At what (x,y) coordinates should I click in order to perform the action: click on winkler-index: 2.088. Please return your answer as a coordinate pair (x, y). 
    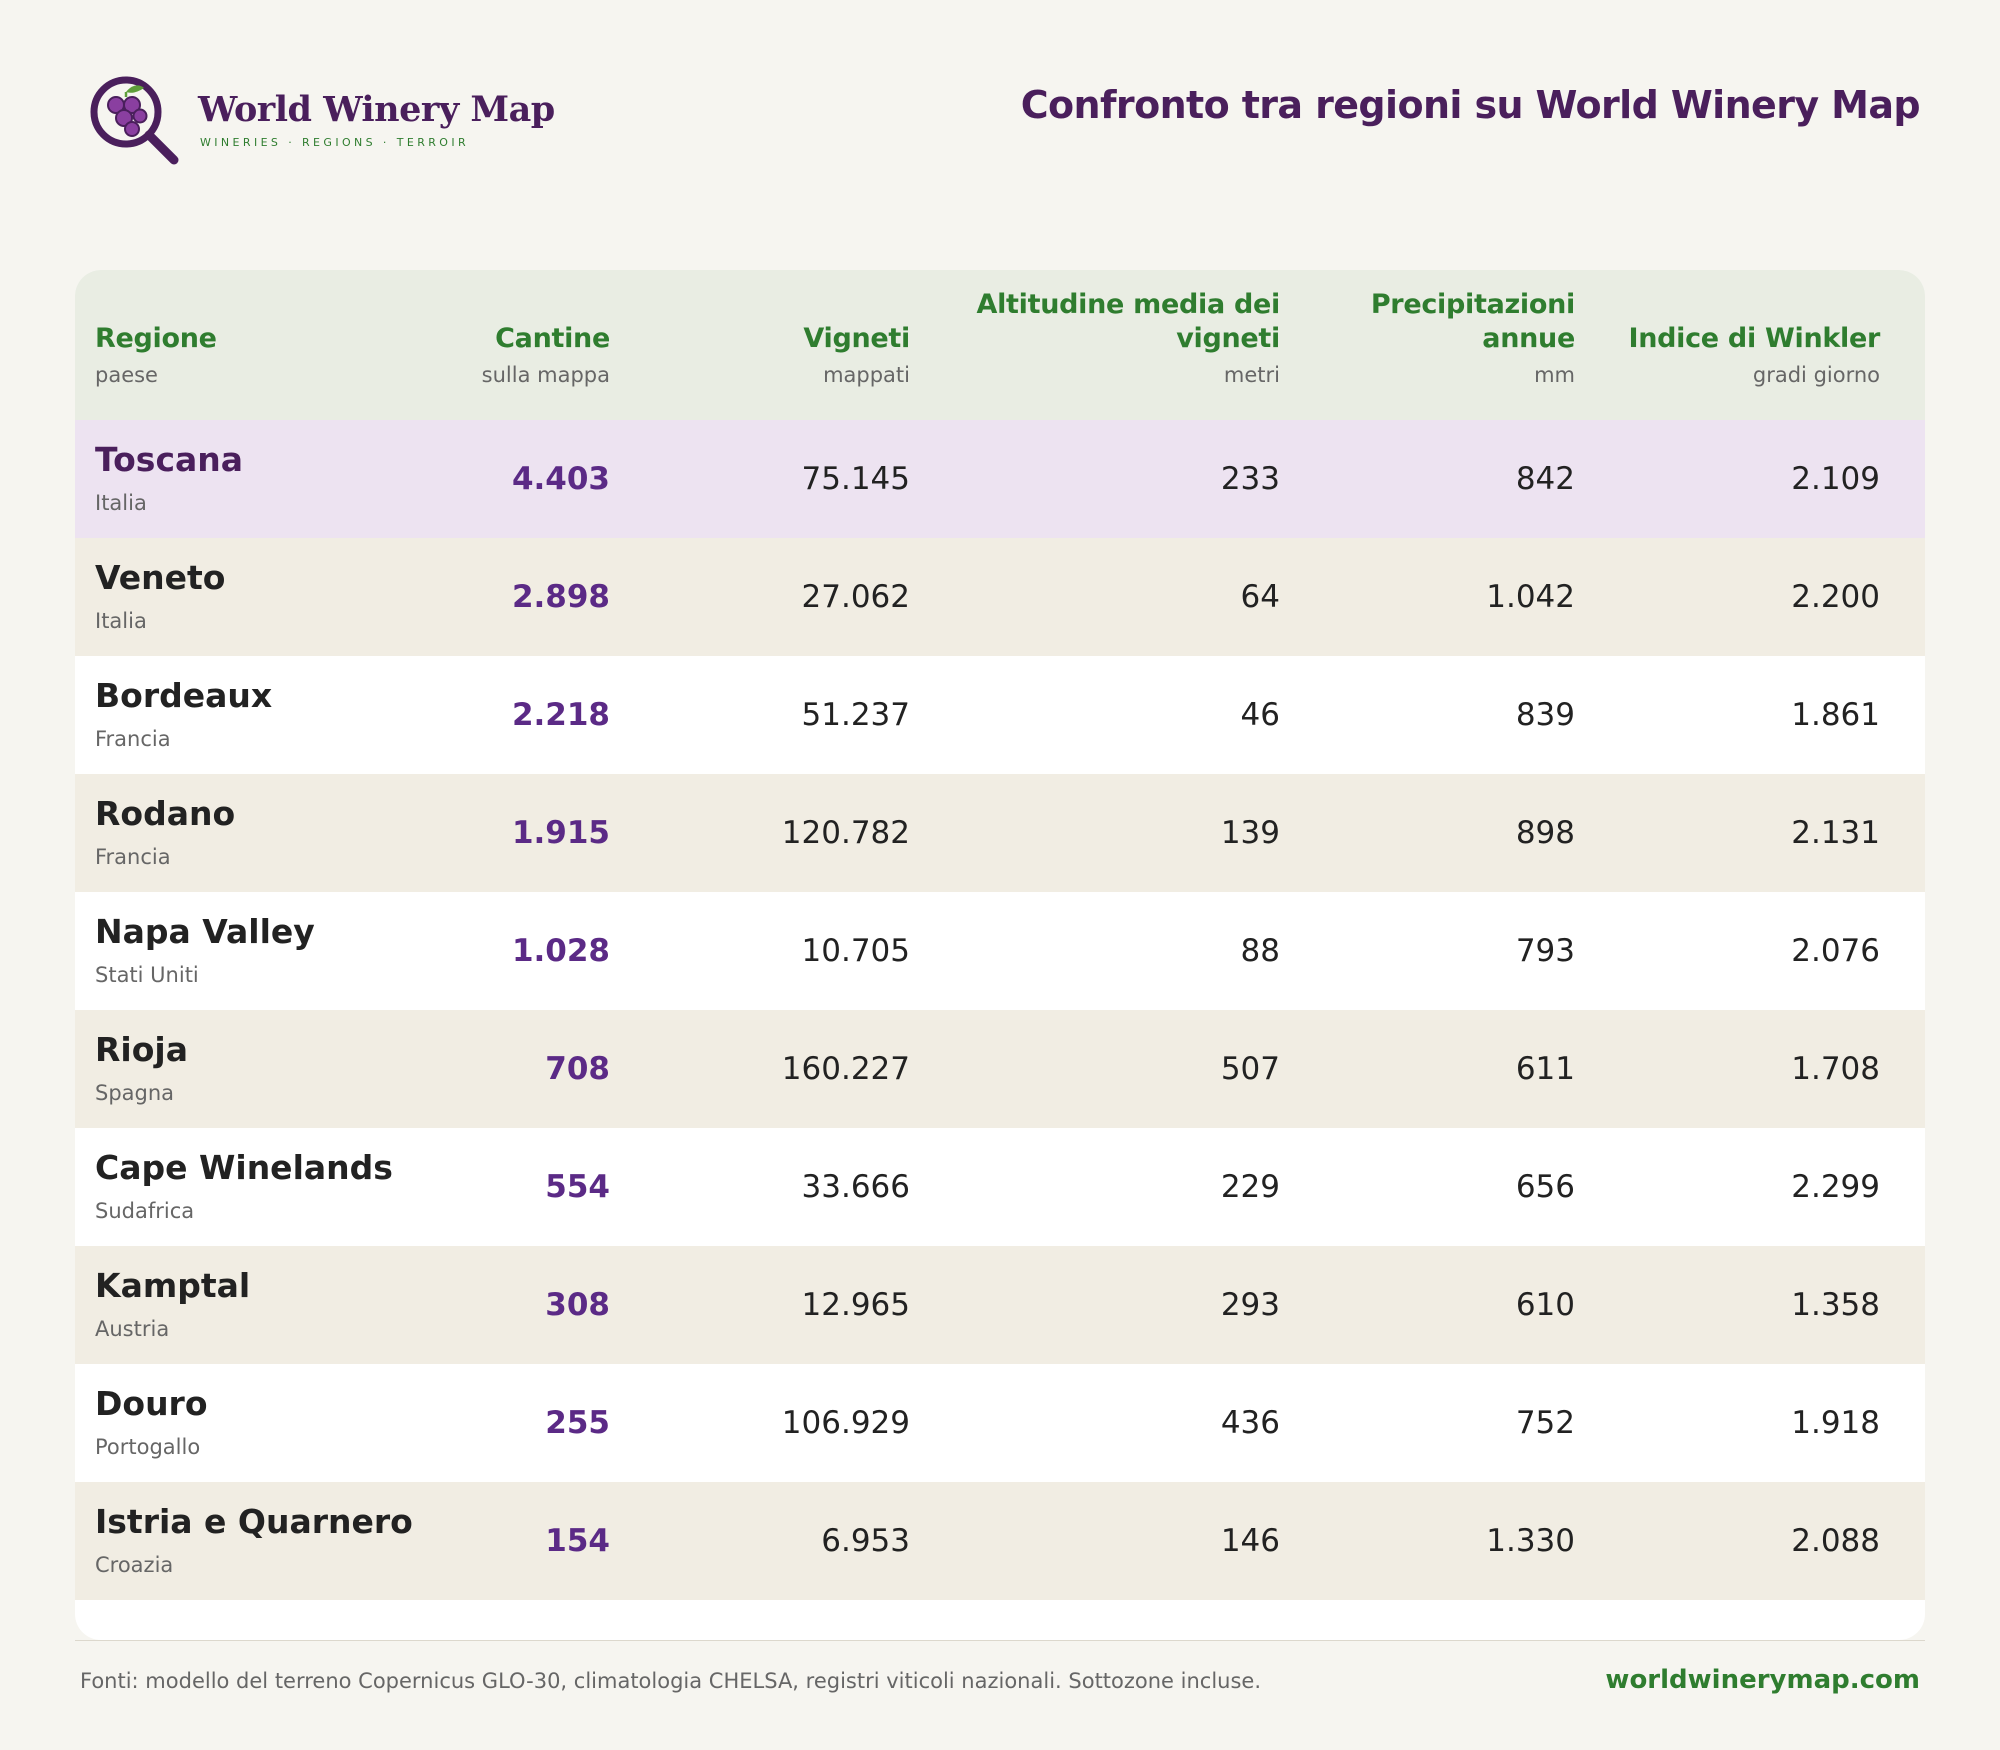
    Looking at the image, I should click on (1835, 1541).